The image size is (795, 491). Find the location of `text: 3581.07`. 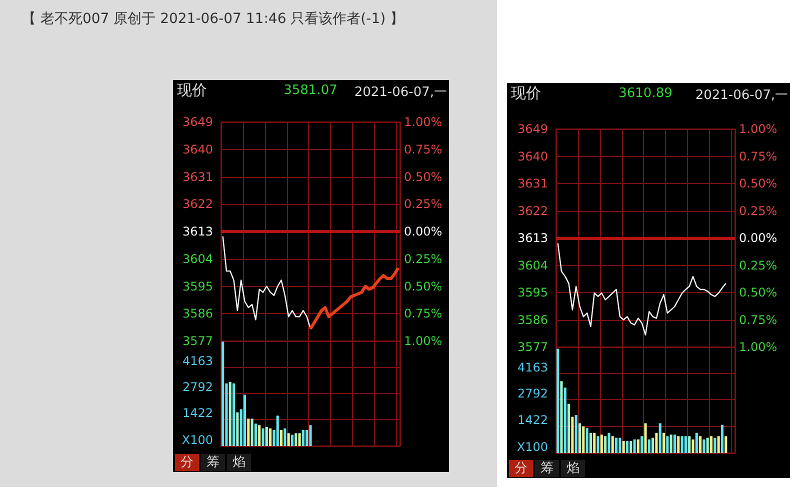

text: 3581.07 is located at coordinates (311, 90).